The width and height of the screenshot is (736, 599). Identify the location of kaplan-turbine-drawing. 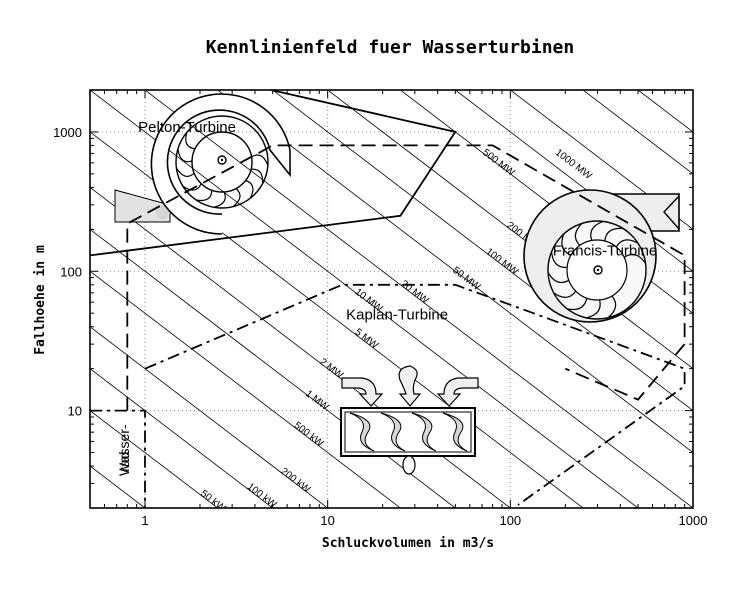
(409, 420).